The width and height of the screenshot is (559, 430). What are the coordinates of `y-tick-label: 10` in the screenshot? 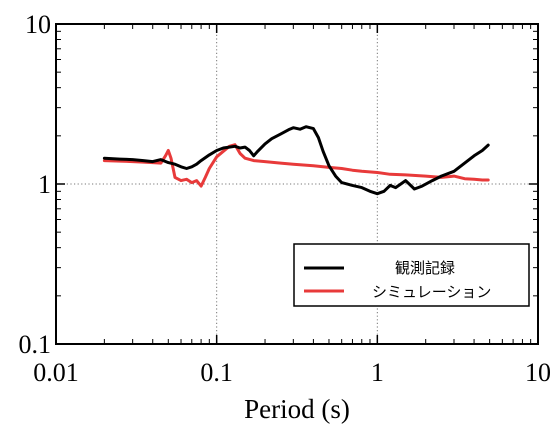 It's located at (38, 24).